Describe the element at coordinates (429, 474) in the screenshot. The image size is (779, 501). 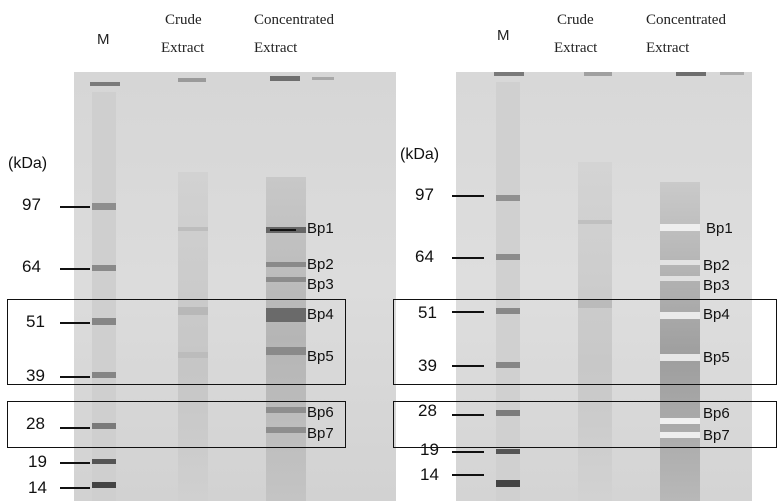
I see `marker-label-14-right: 14` at that location.